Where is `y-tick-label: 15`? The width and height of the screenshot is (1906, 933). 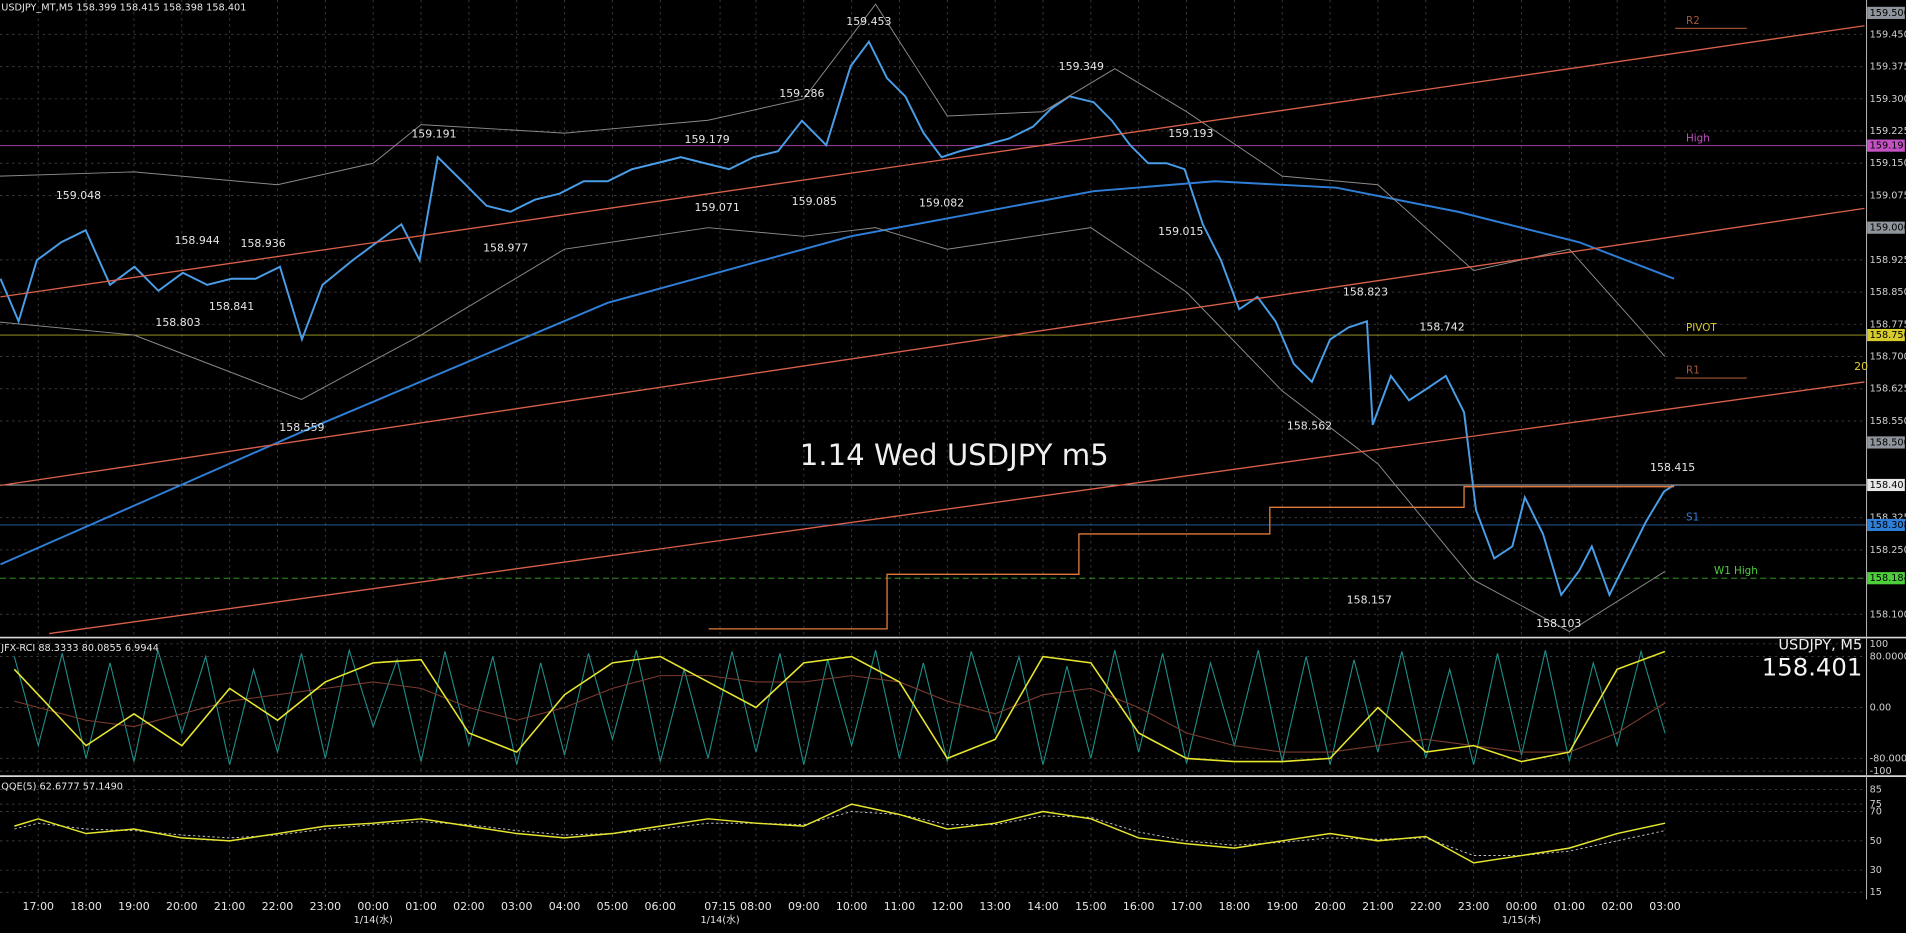
y-tick-label: 15 is located at coordinates (1876, 892).